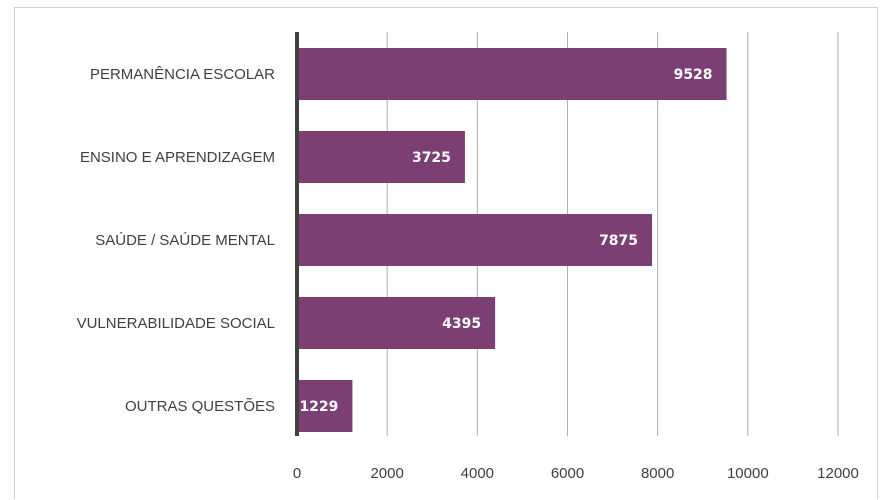  I want to click on x-tick-label: 8000, so click(657, 473).